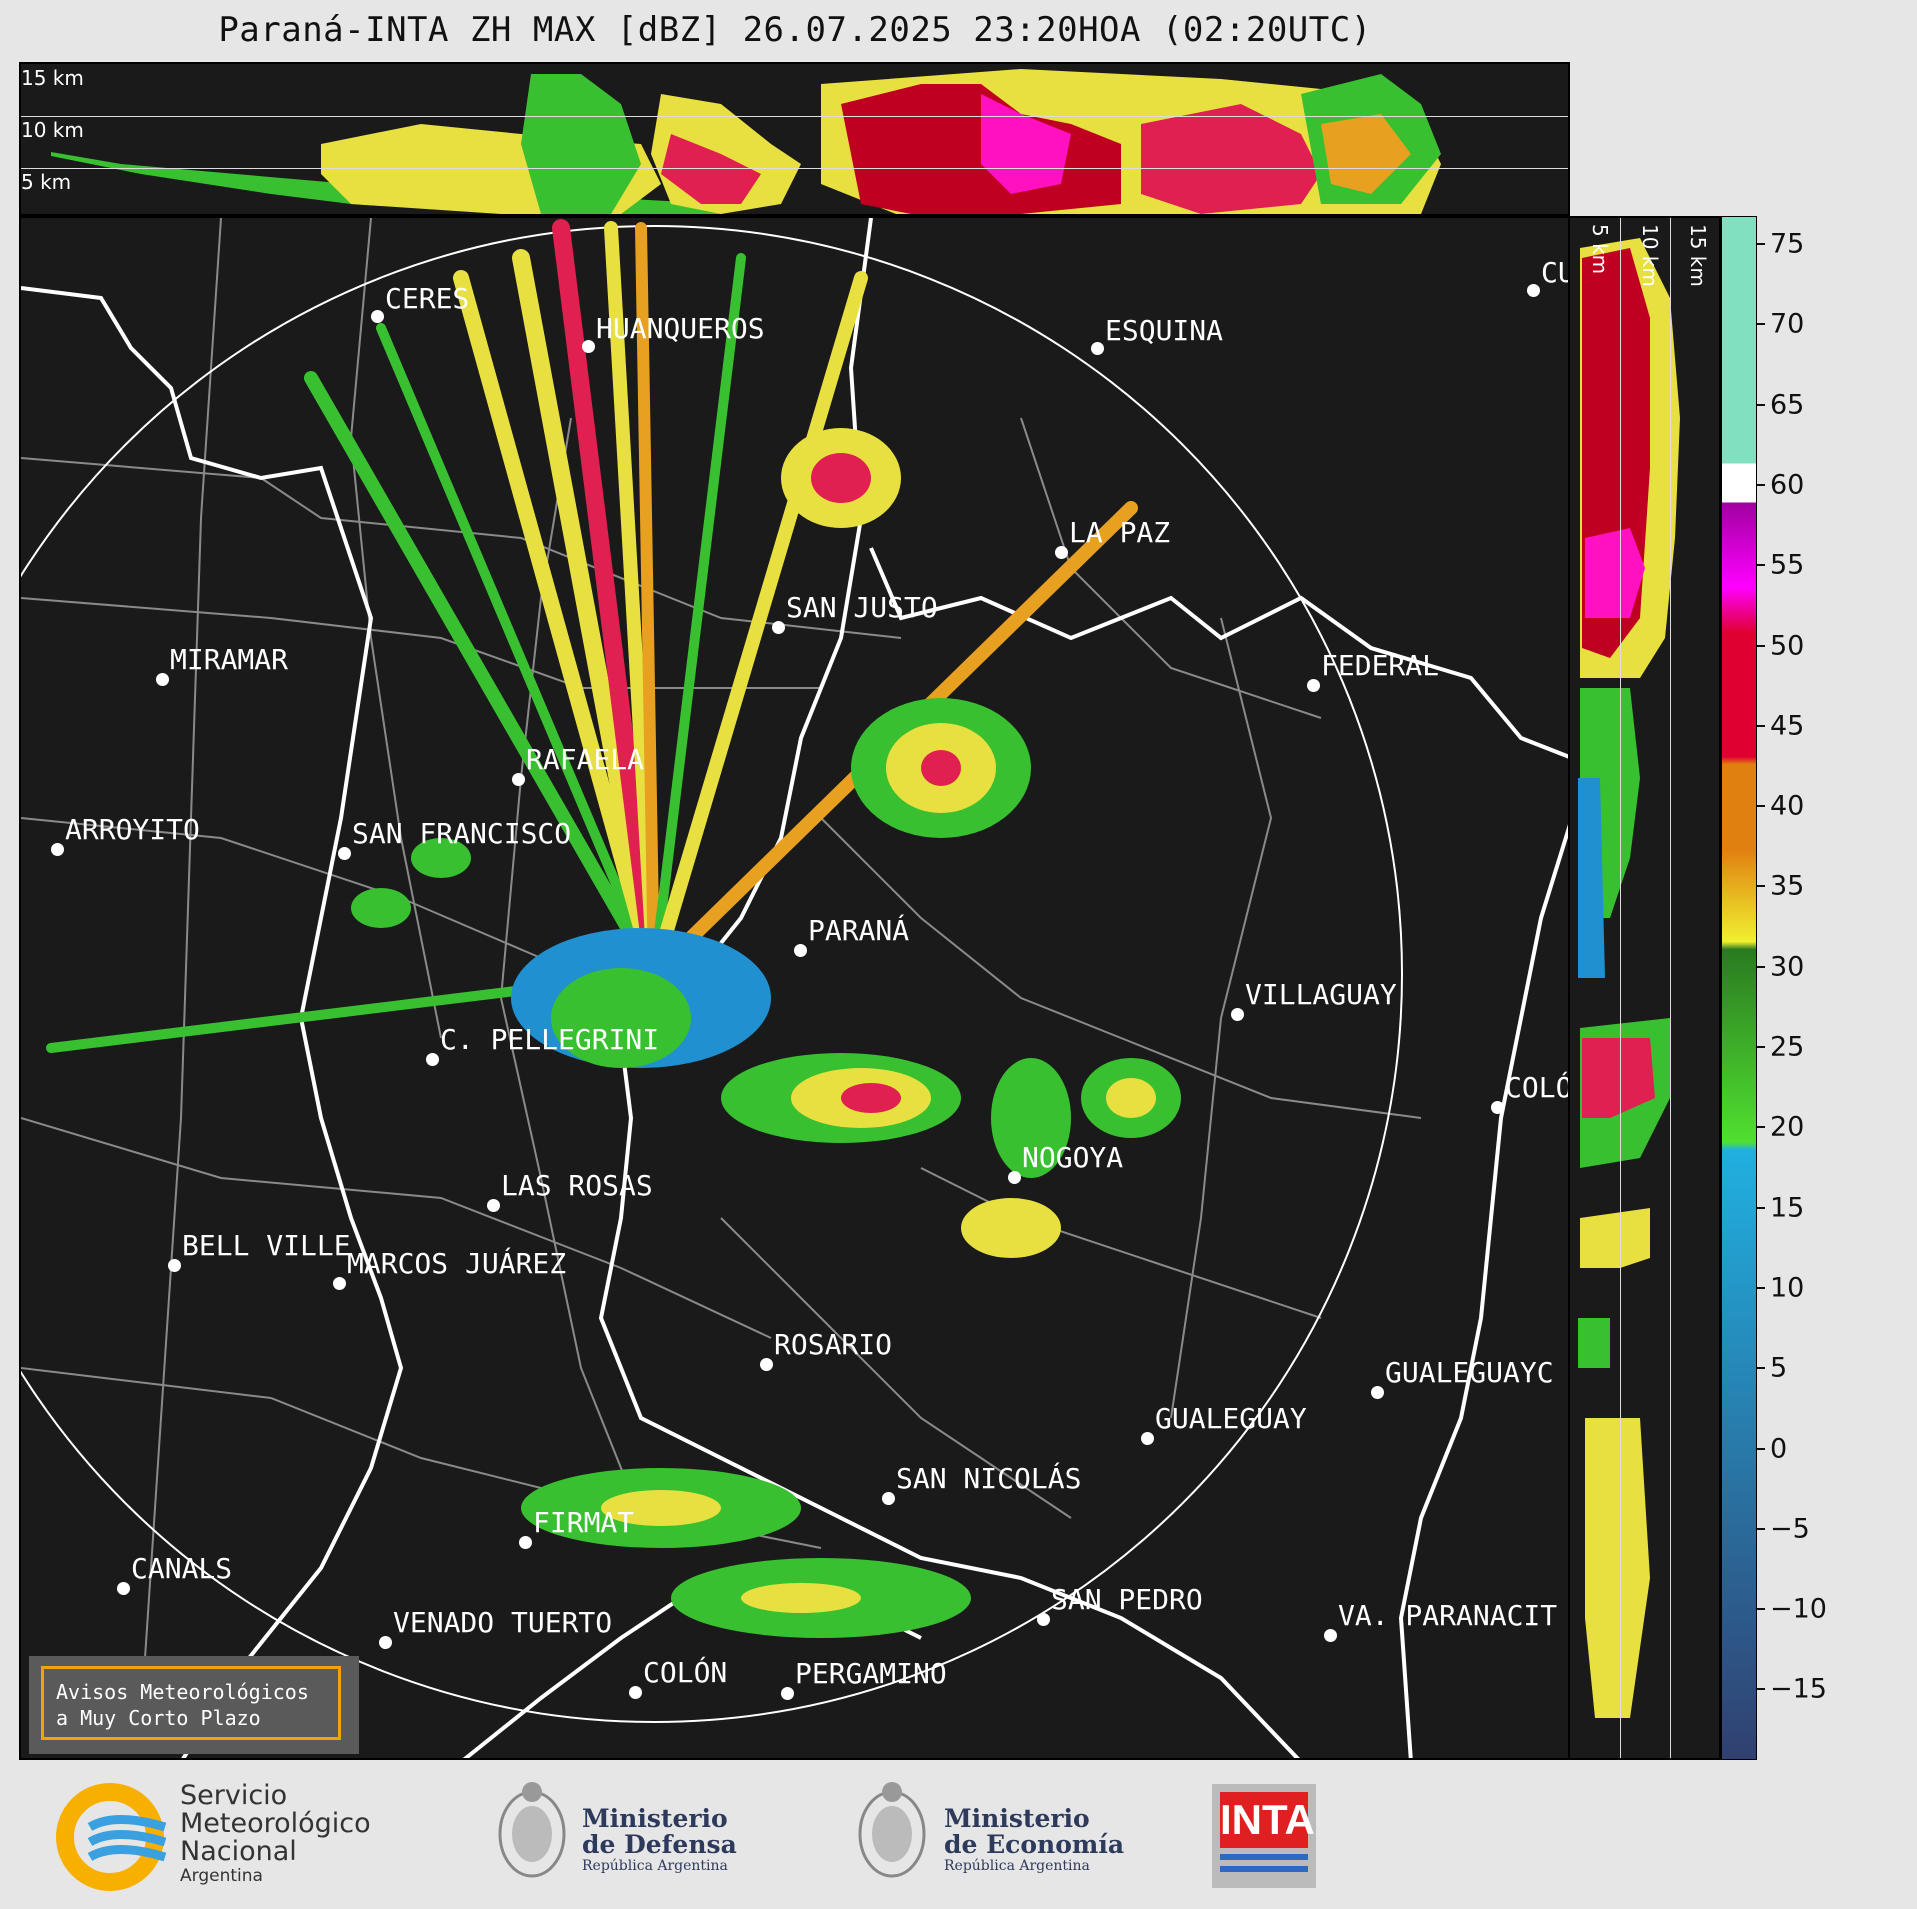  Describe the element at coordinates (234, 1795) in the screenshot. I see `smn-line1: Servicio` at that location.